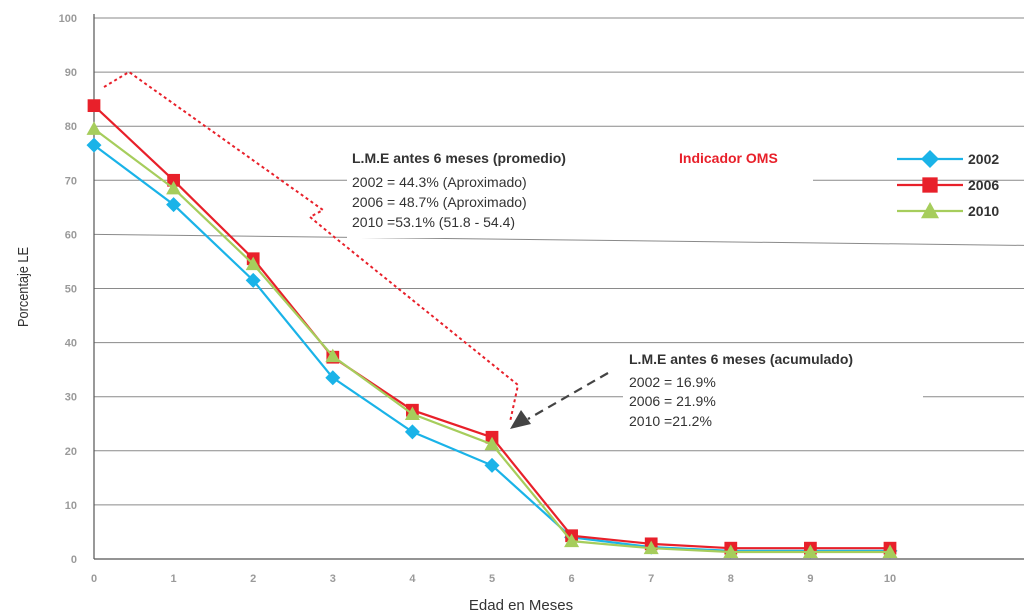 Image resolution: width=1026 pixels, height=616 pixels. I want to click on y-tick-label: 70, so click(71, 181).